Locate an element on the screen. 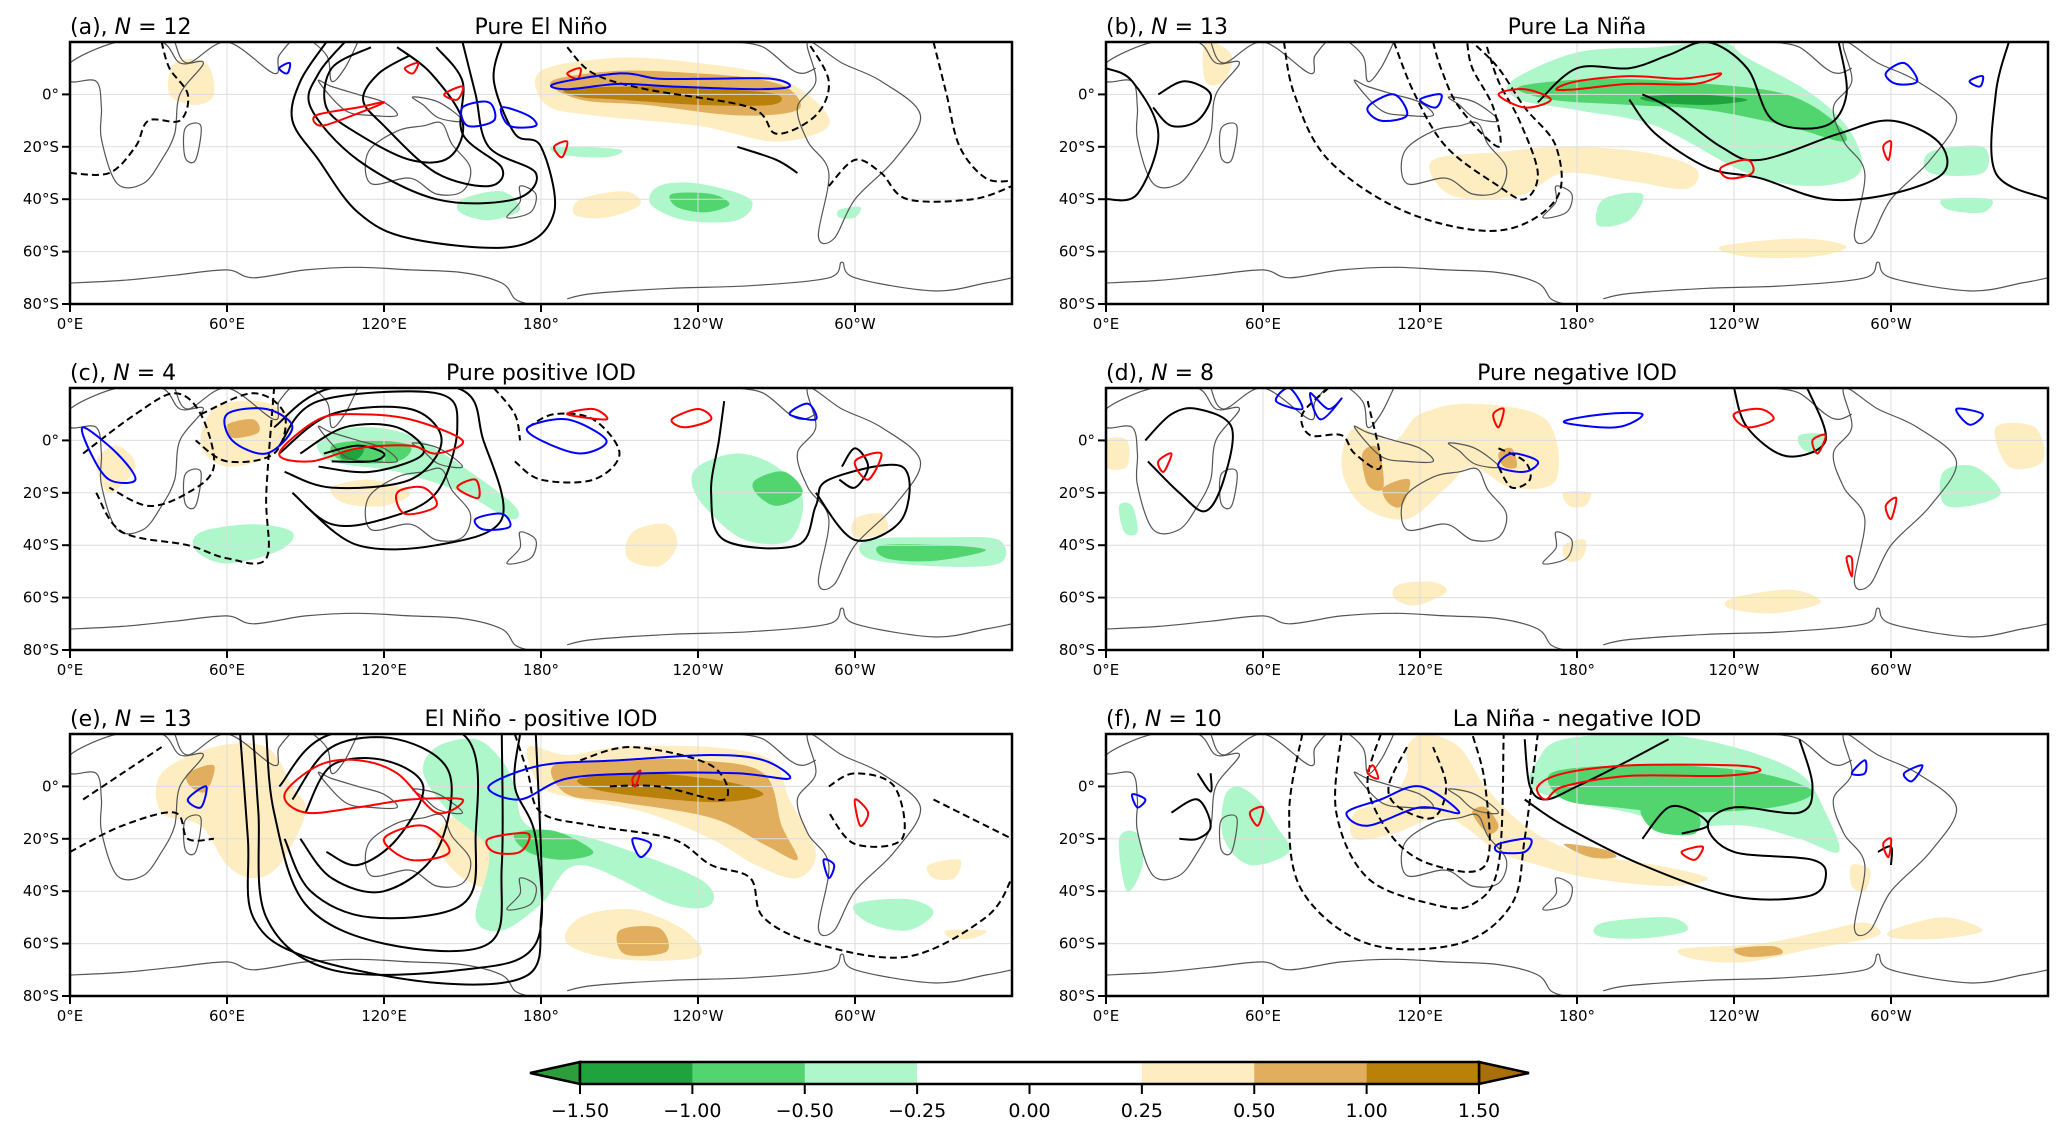 This screenshot has height=1136, width=2067. coastline-newguinea is located at coordinates (437, 109).